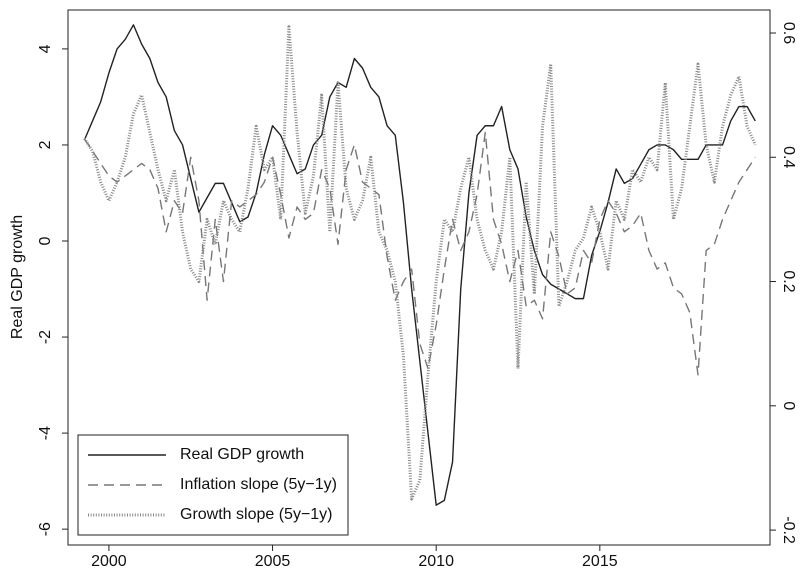  I want to click on y-tick-label: -2, so click(45, 337).